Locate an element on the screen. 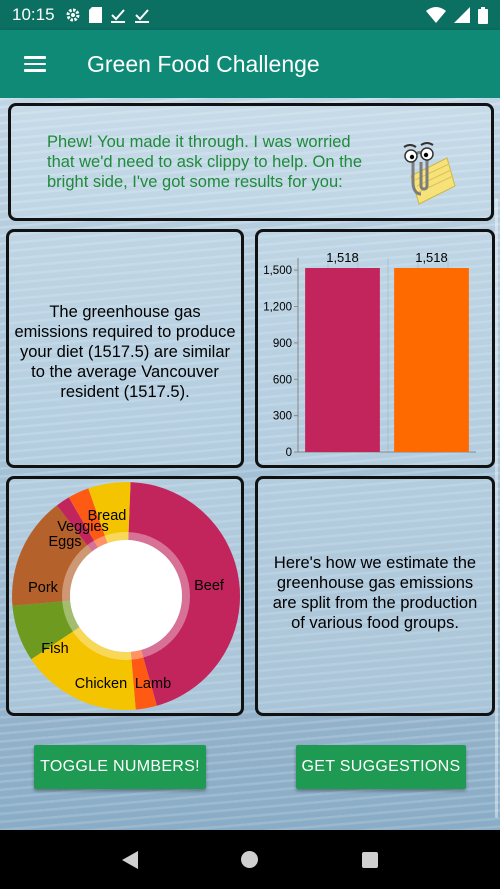  donut-hole is located at coordinates (126, 596).